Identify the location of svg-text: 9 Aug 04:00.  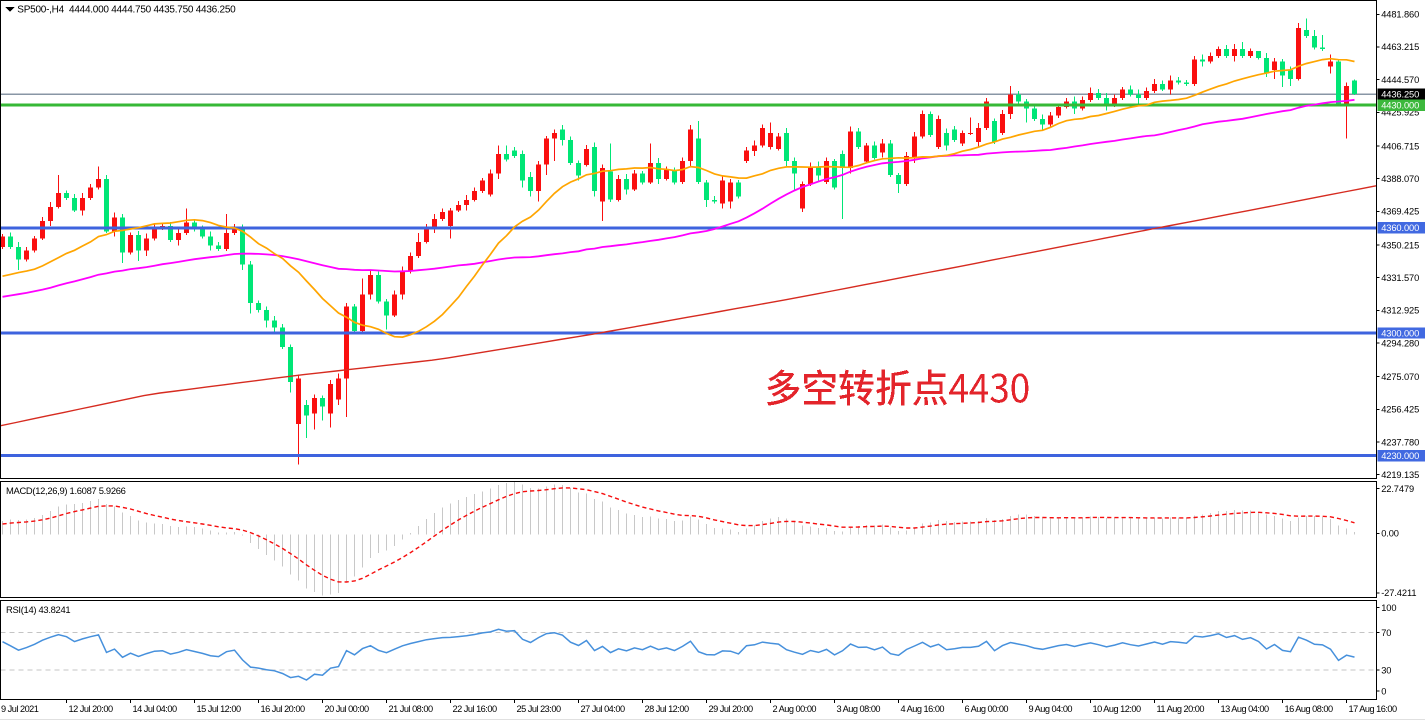
(1051, 709).